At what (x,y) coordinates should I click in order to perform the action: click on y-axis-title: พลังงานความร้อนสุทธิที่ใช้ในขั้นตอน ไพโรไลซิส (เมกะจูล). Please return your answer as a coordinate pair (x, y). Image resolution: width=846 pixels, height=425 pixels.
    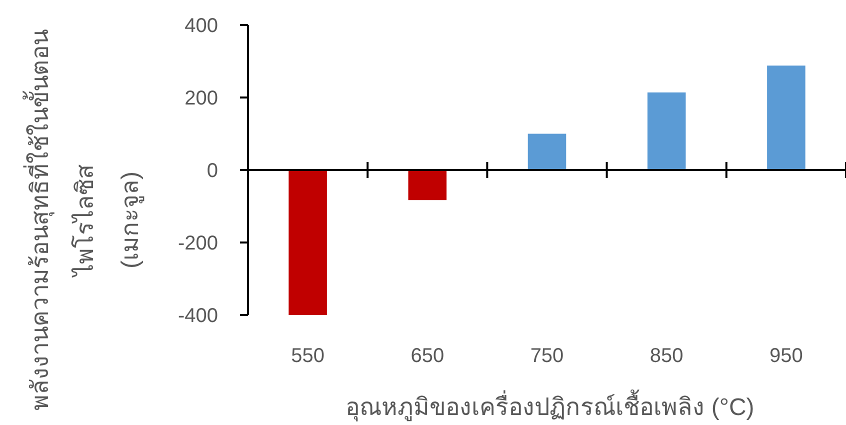
    Looking at the image, I should click on (83, 220).